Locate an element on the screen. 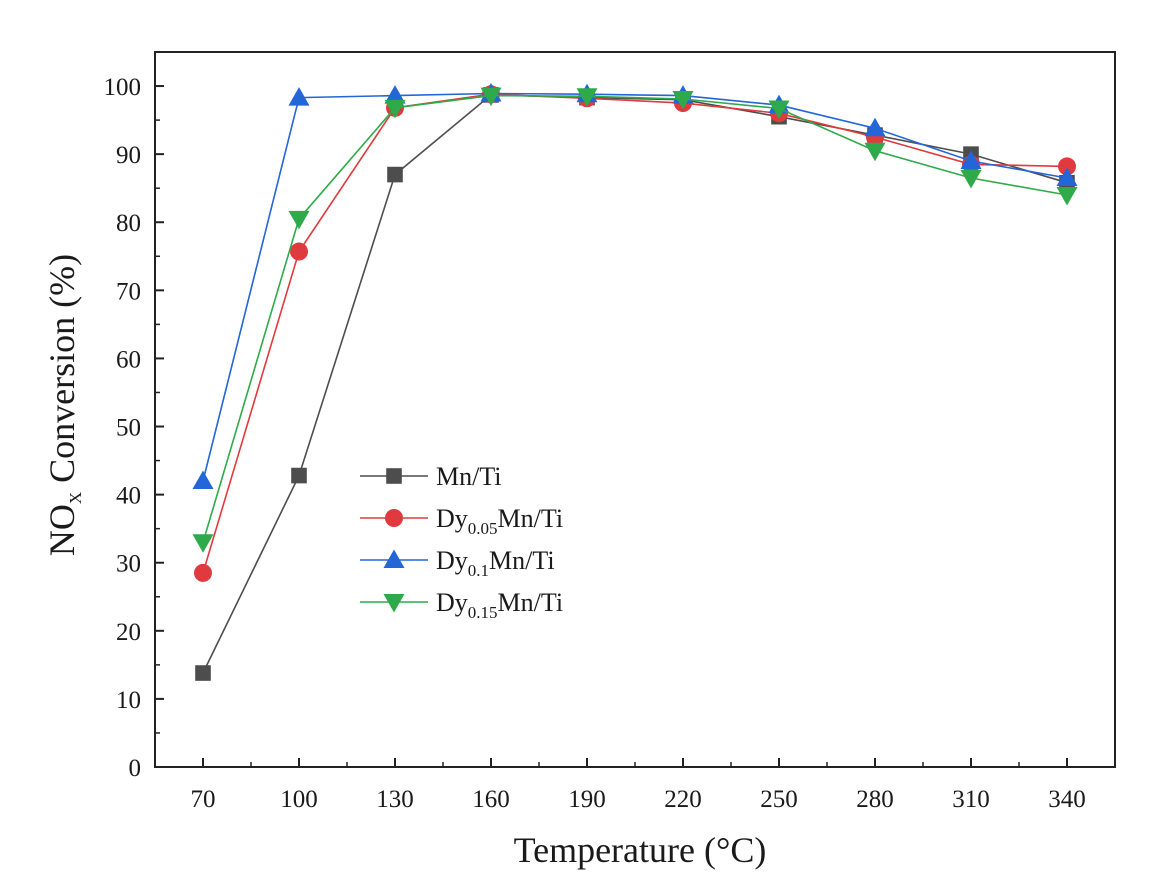  legend-label: Dy0.15Mn/Ti is located at coordinates (499, 605).